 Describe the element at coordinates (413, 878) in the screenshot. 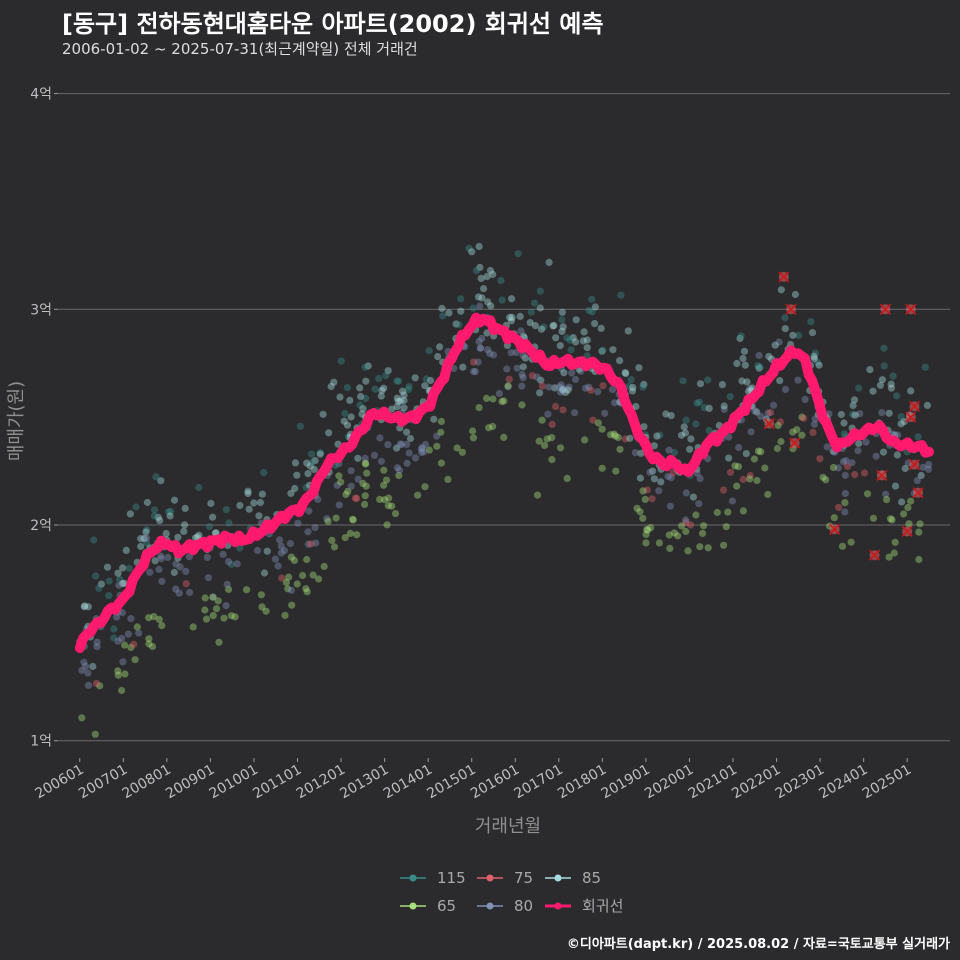

I see `legend-key-dot` at that location.